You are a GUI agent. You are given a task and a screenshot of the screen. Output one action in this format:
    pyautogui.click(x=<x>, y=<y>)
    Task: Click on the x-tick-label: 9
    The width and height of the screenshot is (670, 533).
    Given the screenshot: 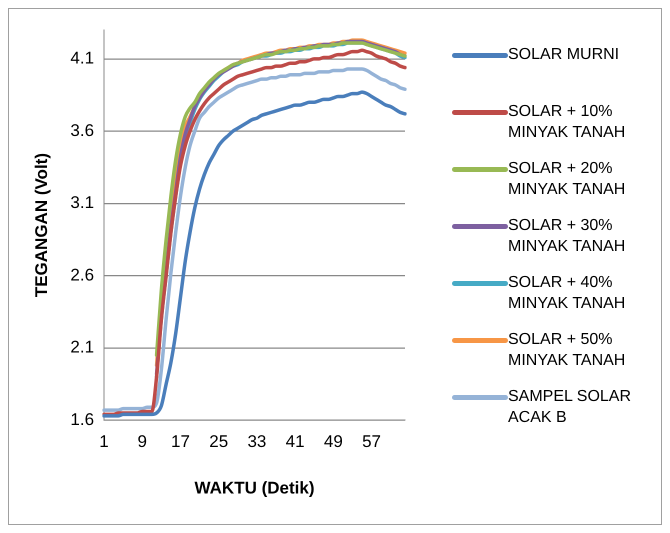 What is the action you would take?
    pyautogui.click(x=142, y=442)
    